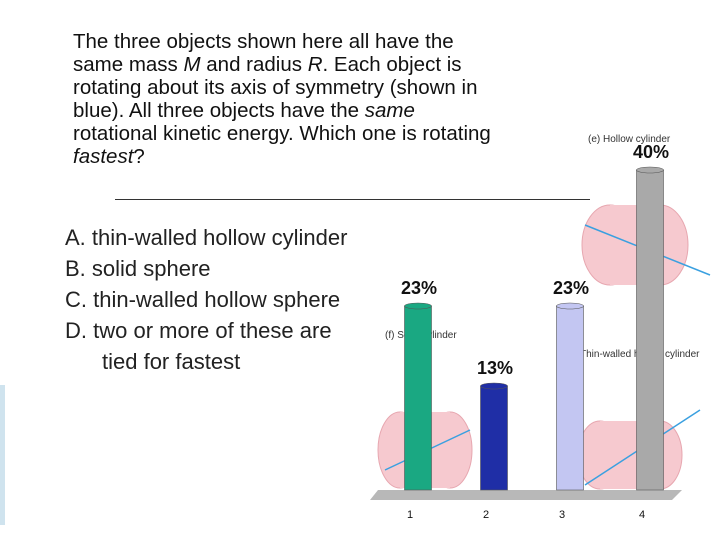 This screenshot has width=720, height=540. I want to click on question-text: ?, so click(139, 156).